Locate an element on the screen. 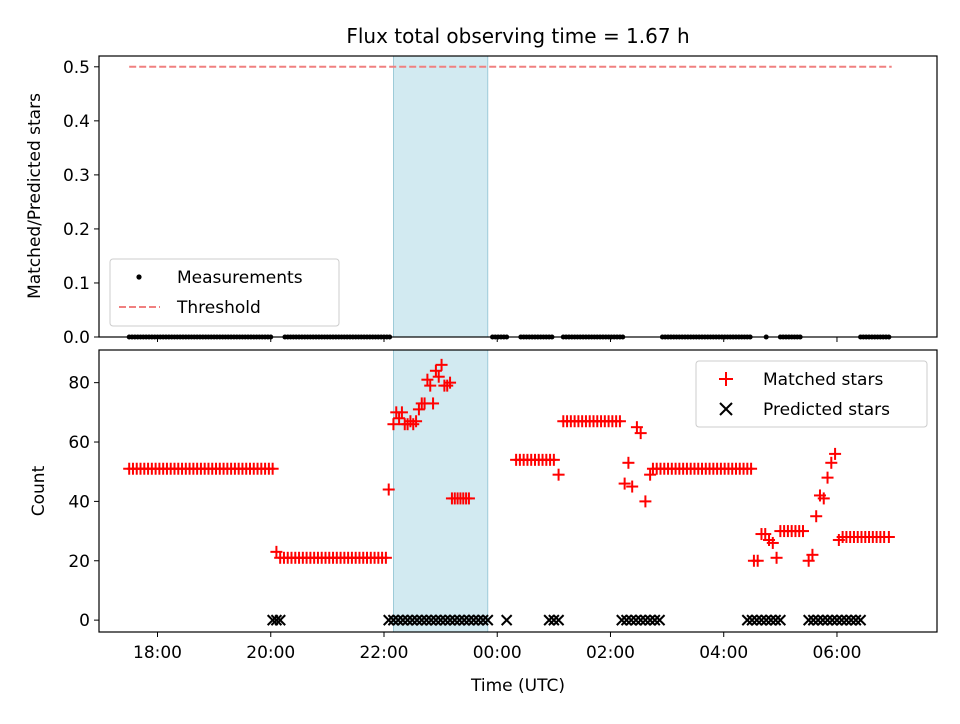 The image size is (960, 724). bottom-y-ticks: 0 20 40 60 80 is located at coordinates (83, 502).